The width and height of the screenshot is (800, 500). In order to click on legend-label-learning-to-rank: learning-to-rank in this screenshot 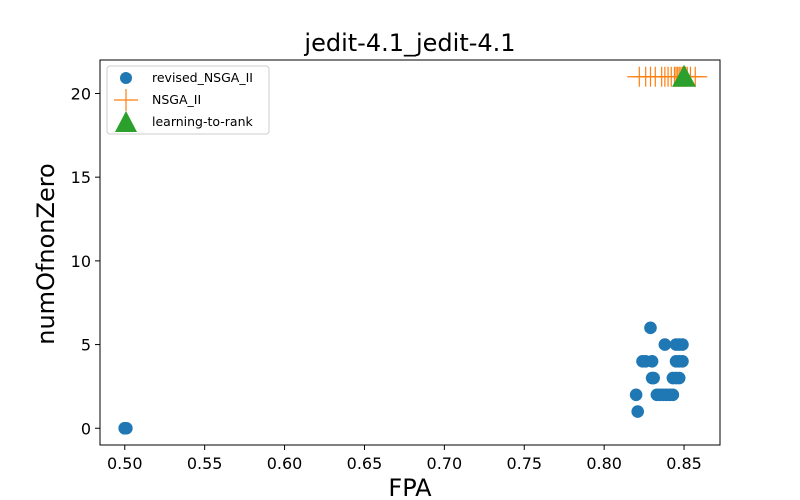, I will do `click(203, 121)`.